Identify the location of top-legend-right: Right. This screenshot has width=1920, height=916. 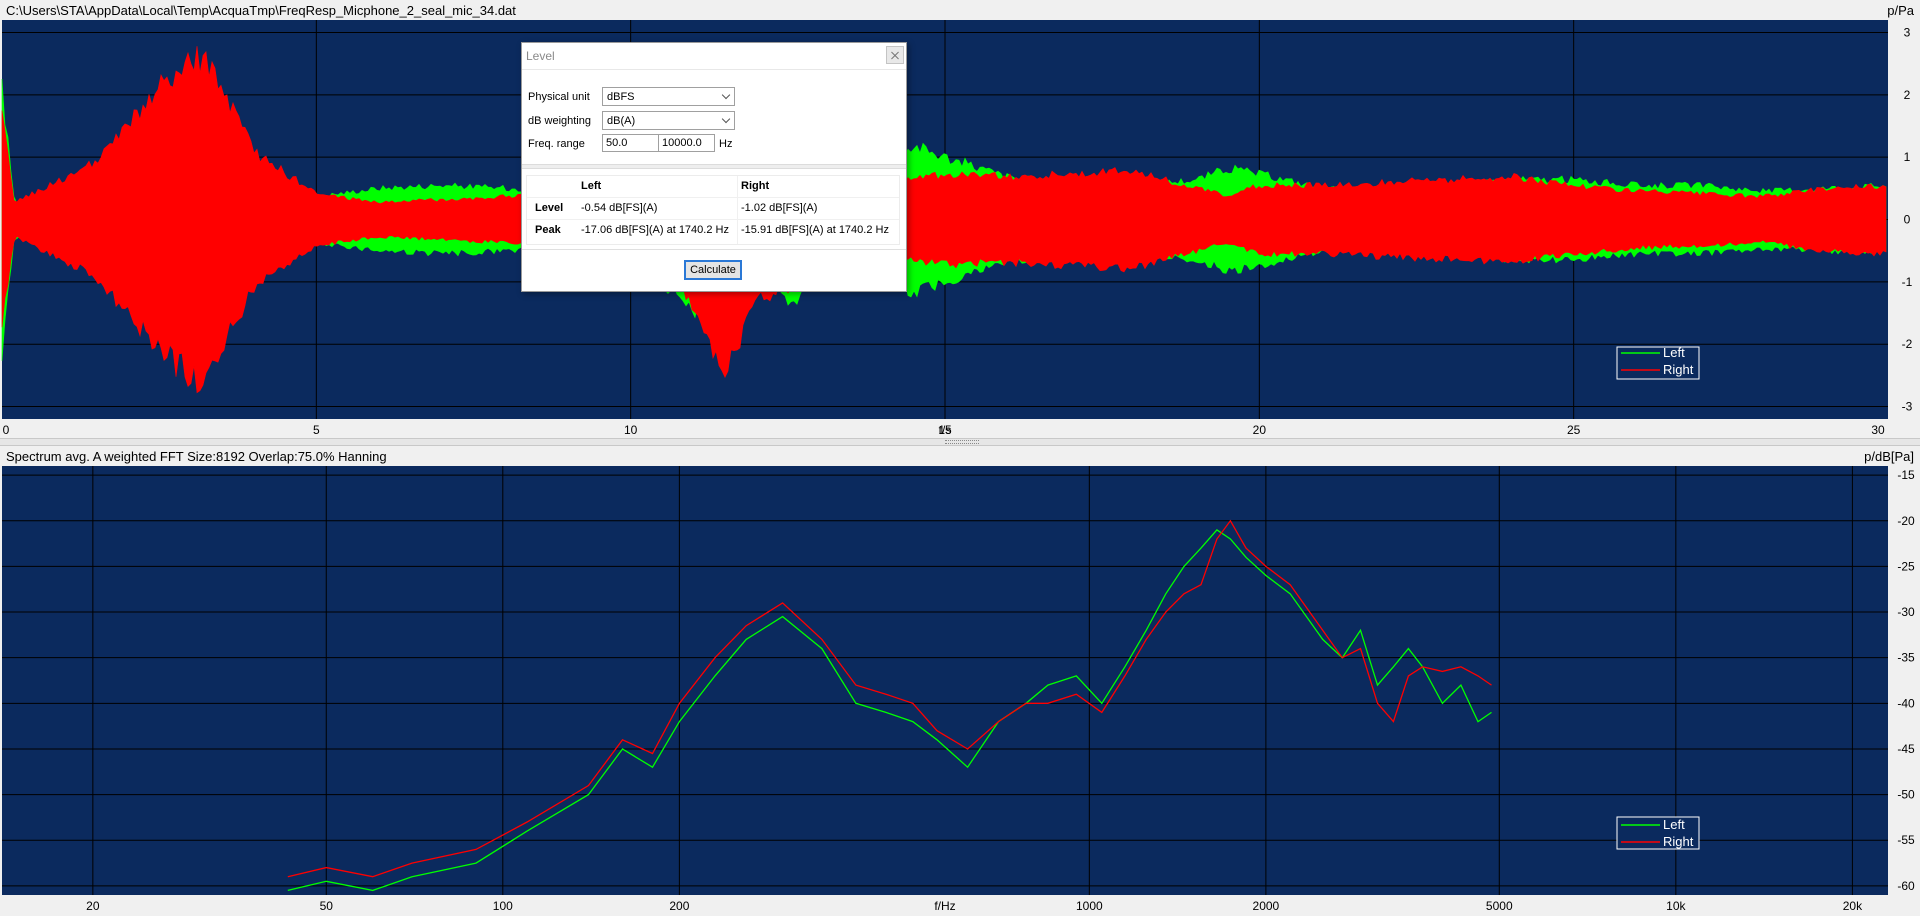
(1678, 369).